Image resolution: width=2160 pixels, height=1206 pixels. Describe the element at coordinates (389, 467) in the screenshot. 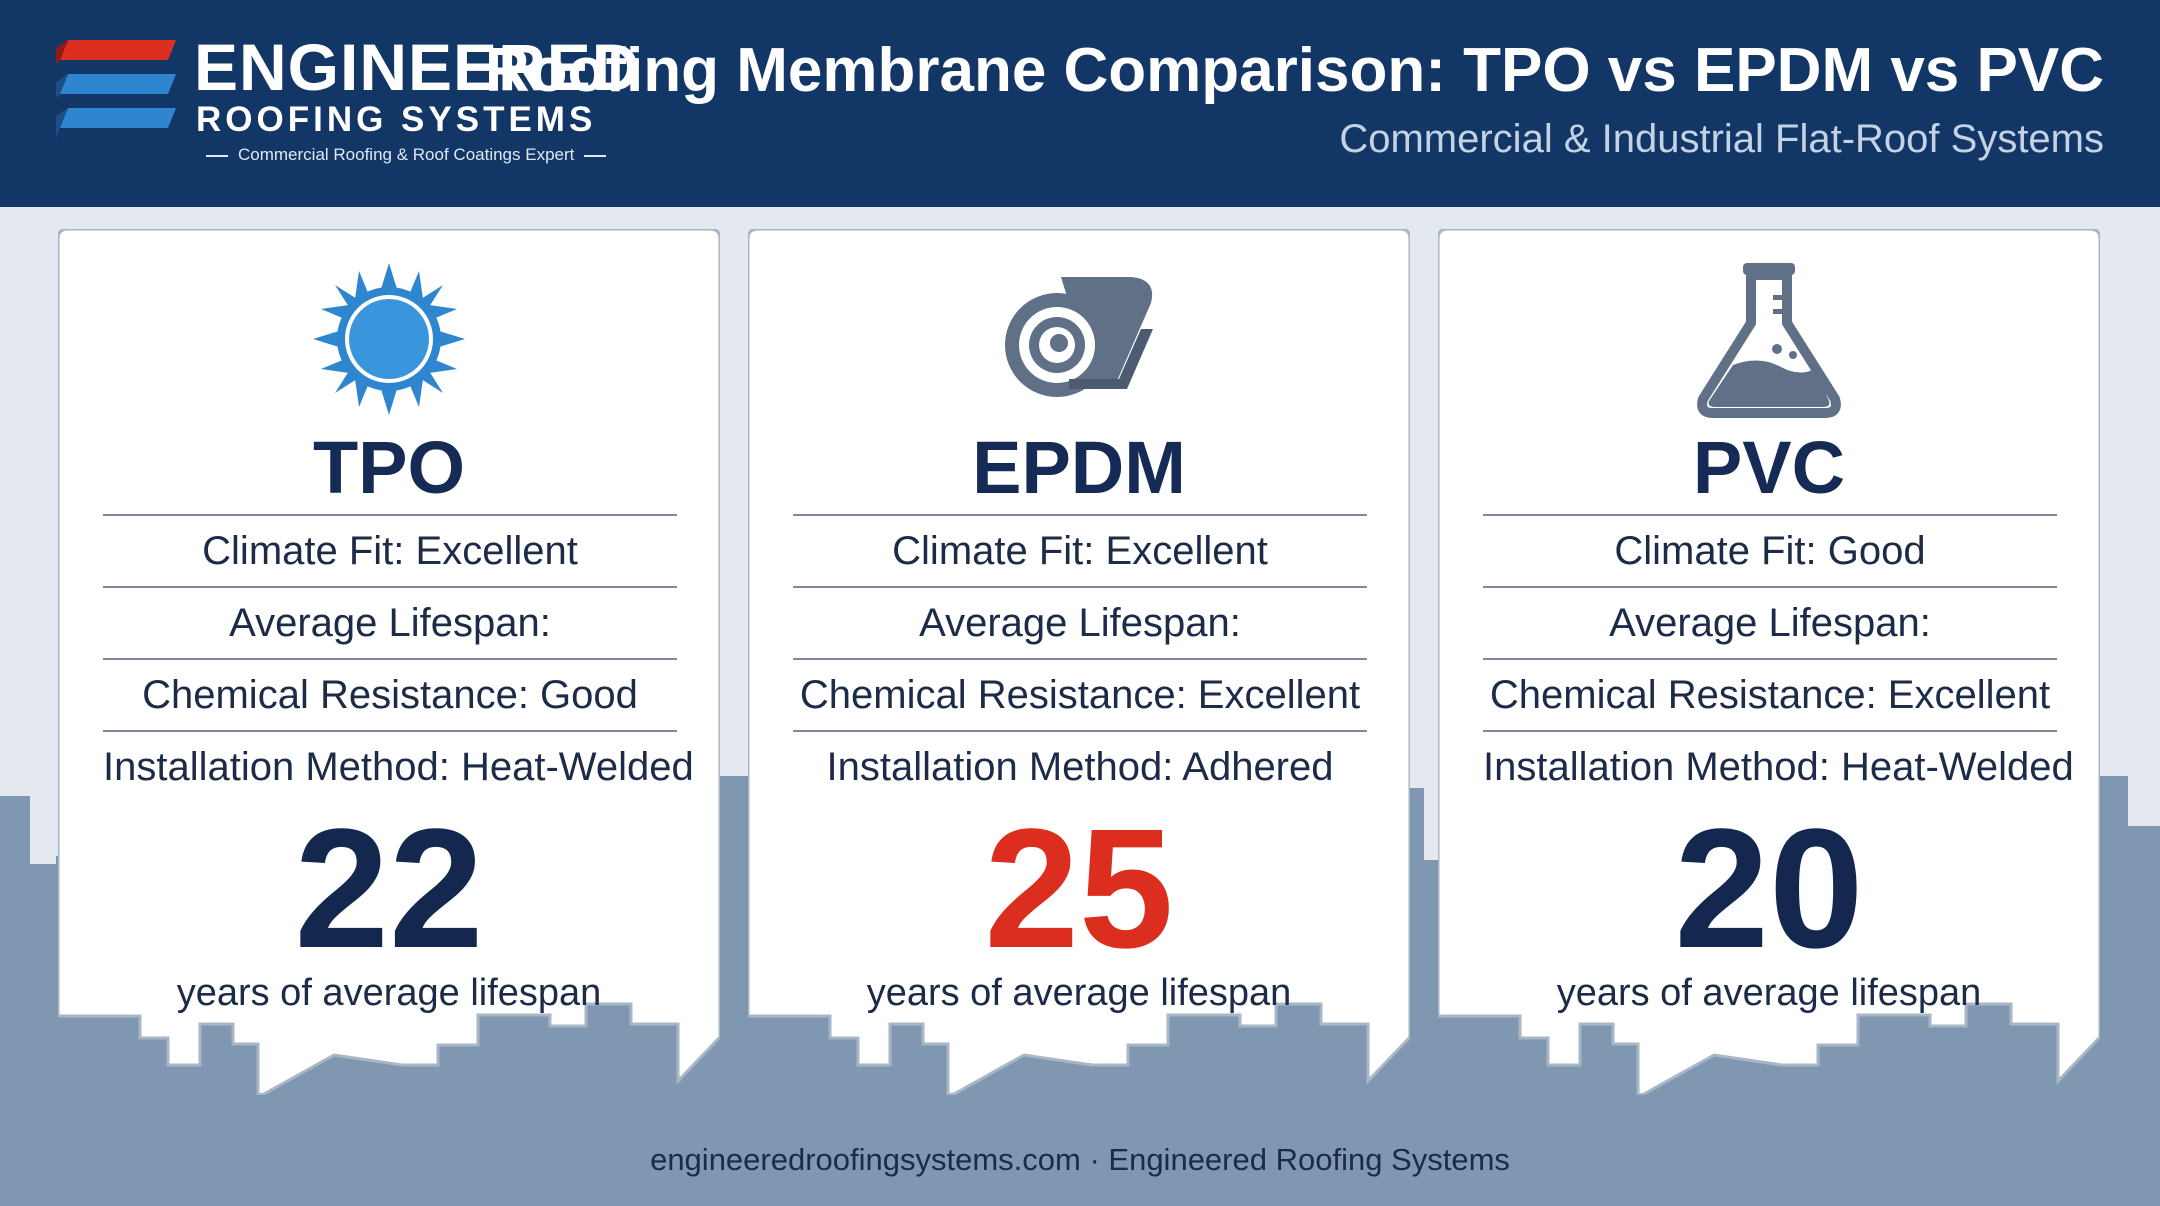

I see `membrane-name: TPO` at that location.